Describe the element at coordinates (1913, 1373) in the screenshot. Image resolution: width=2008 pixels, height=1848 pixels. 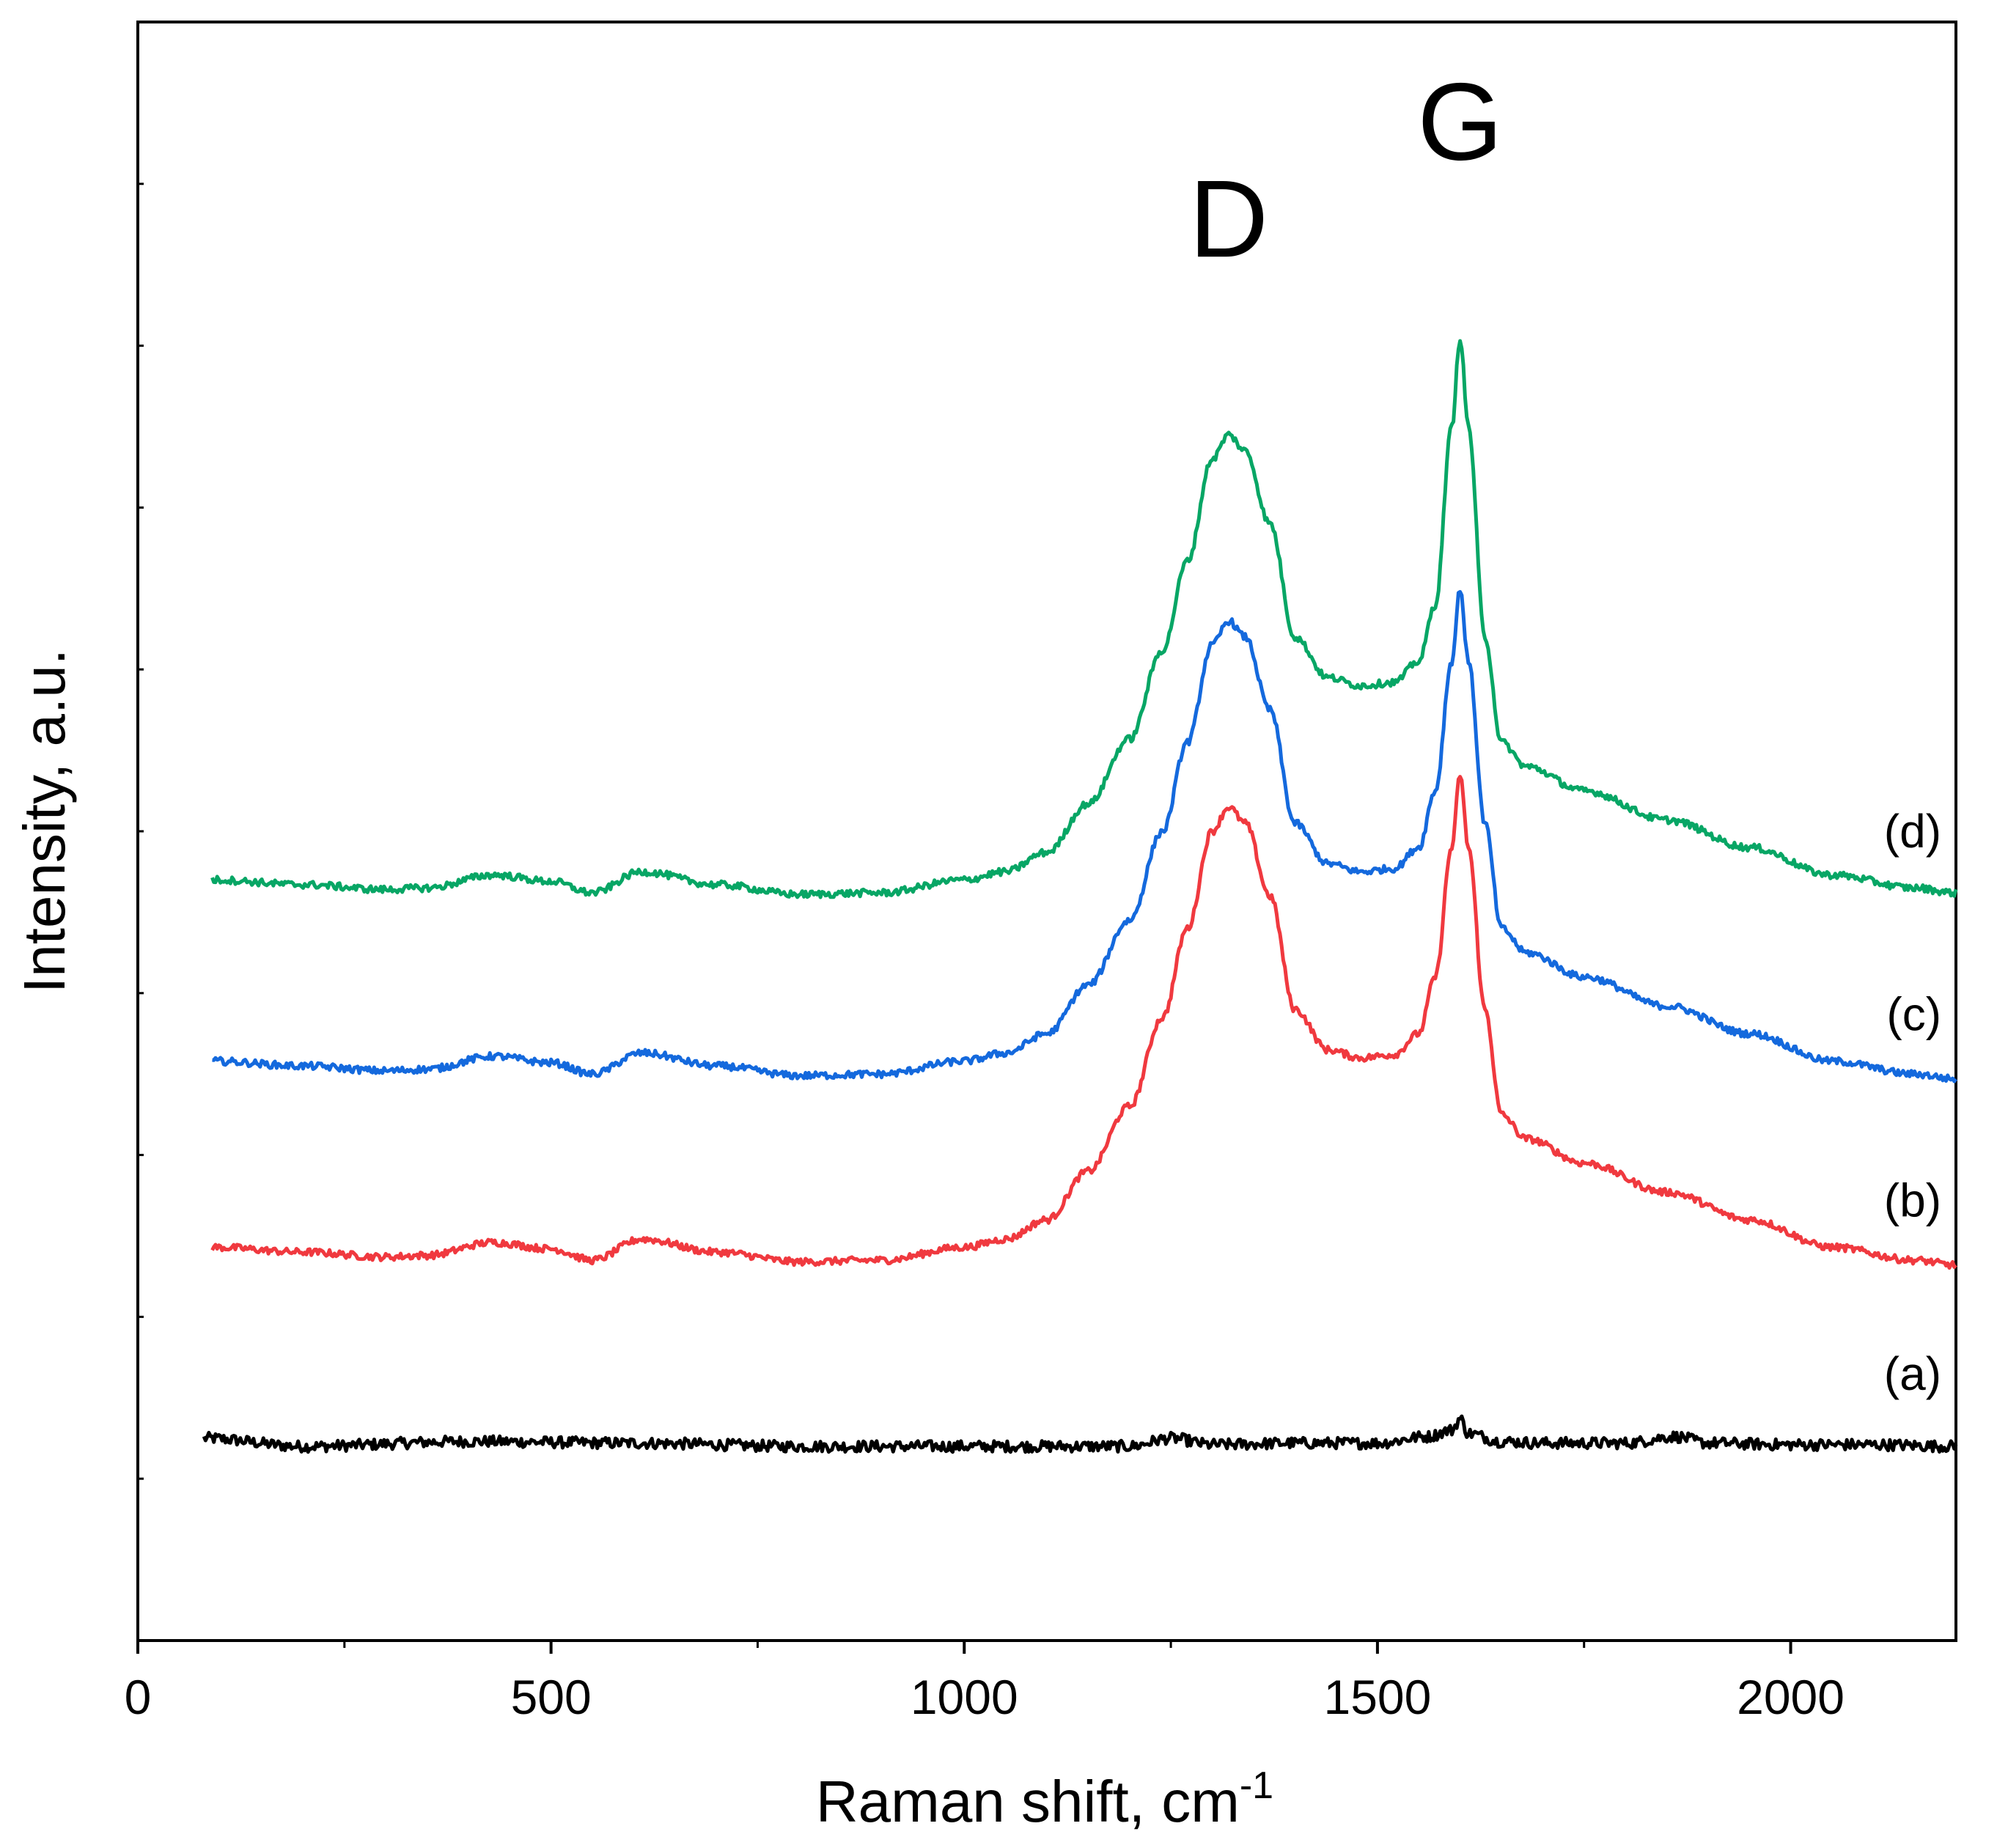
I see `series-label-0: (a)` at that location.